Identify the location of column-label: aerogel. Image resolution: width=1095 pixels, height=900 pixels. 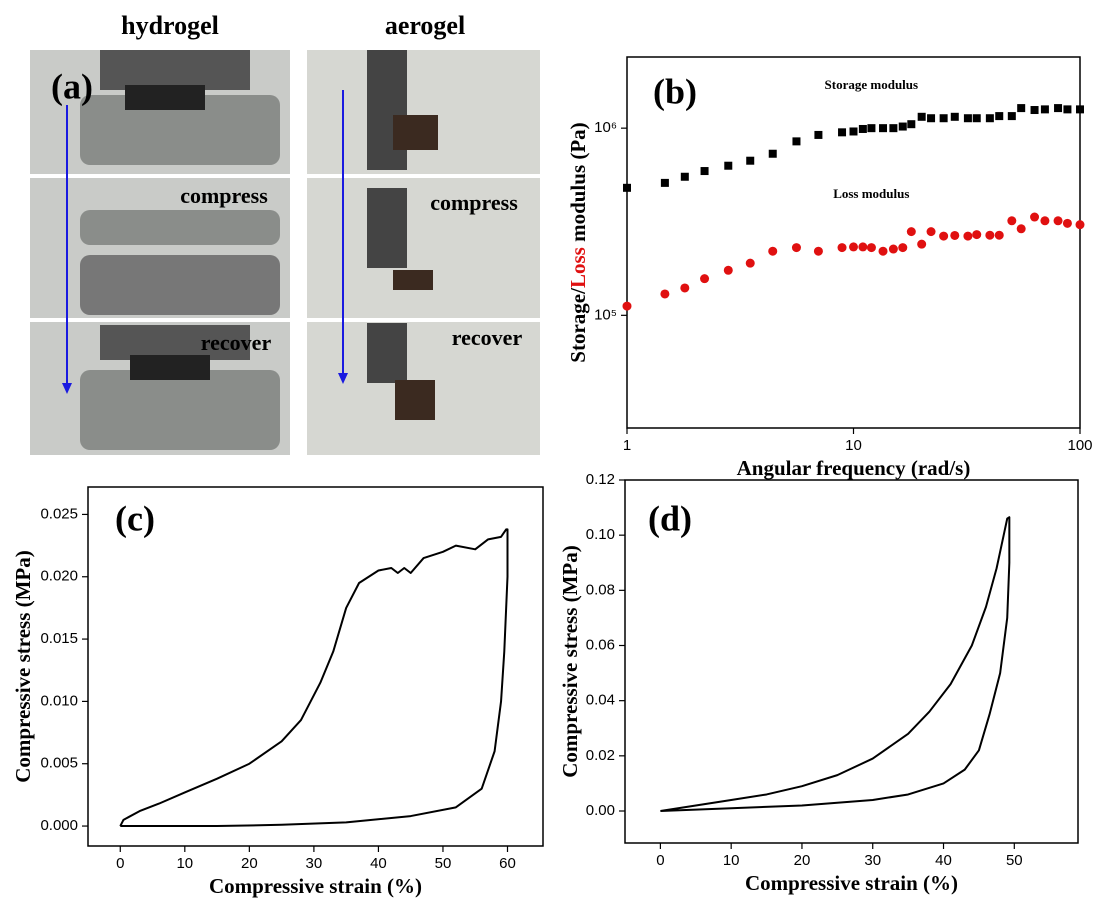
(425, 25).